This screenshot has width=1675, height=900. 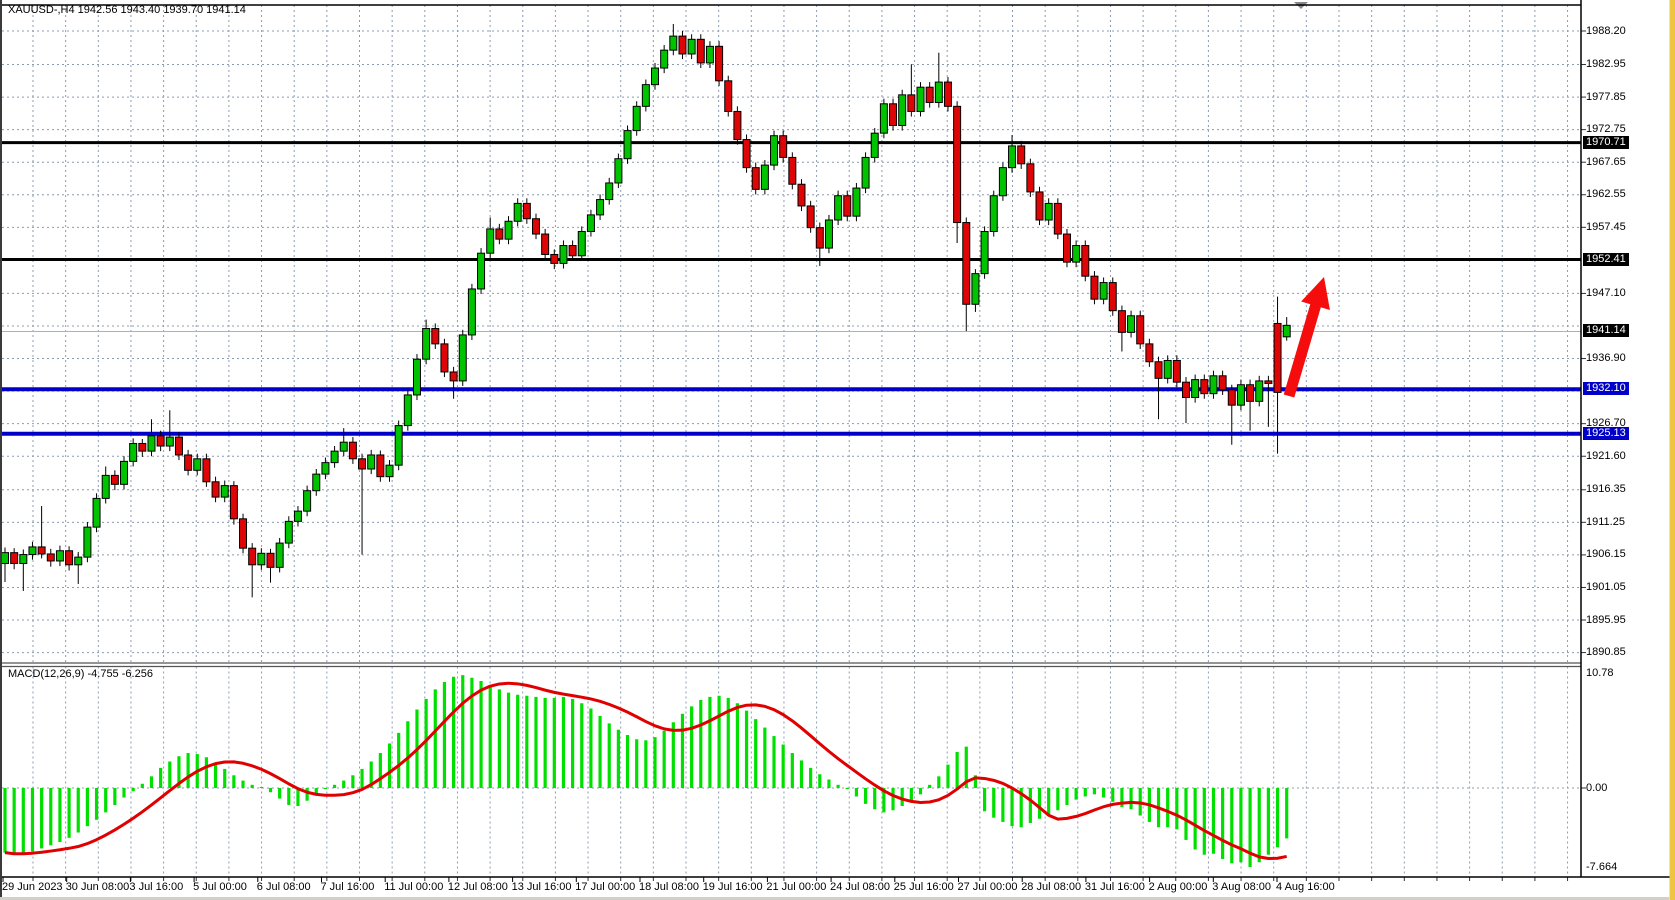 What do you see at coordinates (1606, 652) in the screenshot?
I see `price-tick-label: 1890.85` at bounding box center [1606, 652].